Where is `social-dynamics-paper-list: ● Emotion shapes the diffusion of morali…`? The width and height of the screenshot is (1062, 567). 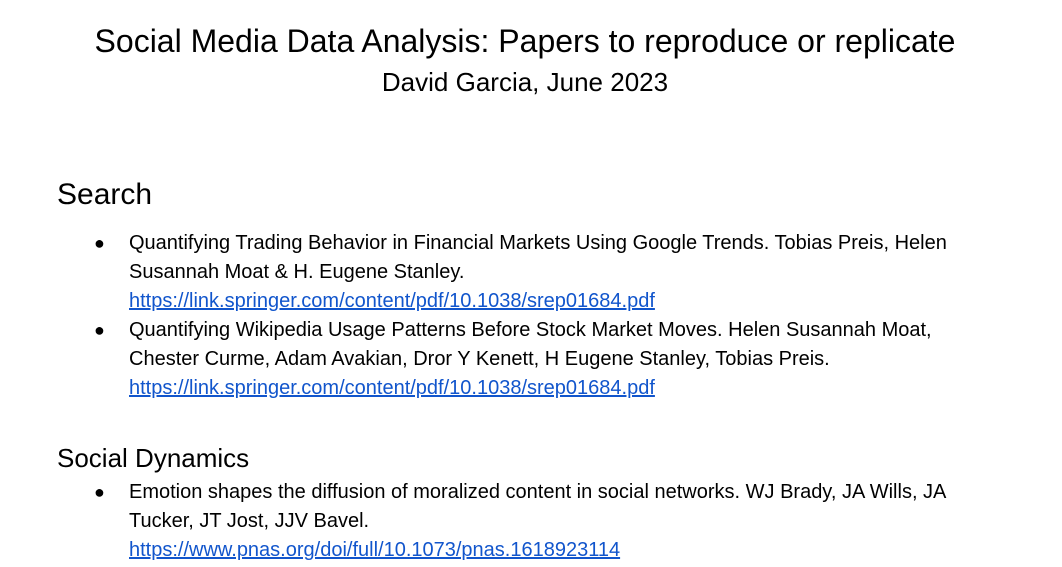
social-dynamics-paper-list: ● Emotion shapes the diffusion of morali… is located at coordinates (500, 521).